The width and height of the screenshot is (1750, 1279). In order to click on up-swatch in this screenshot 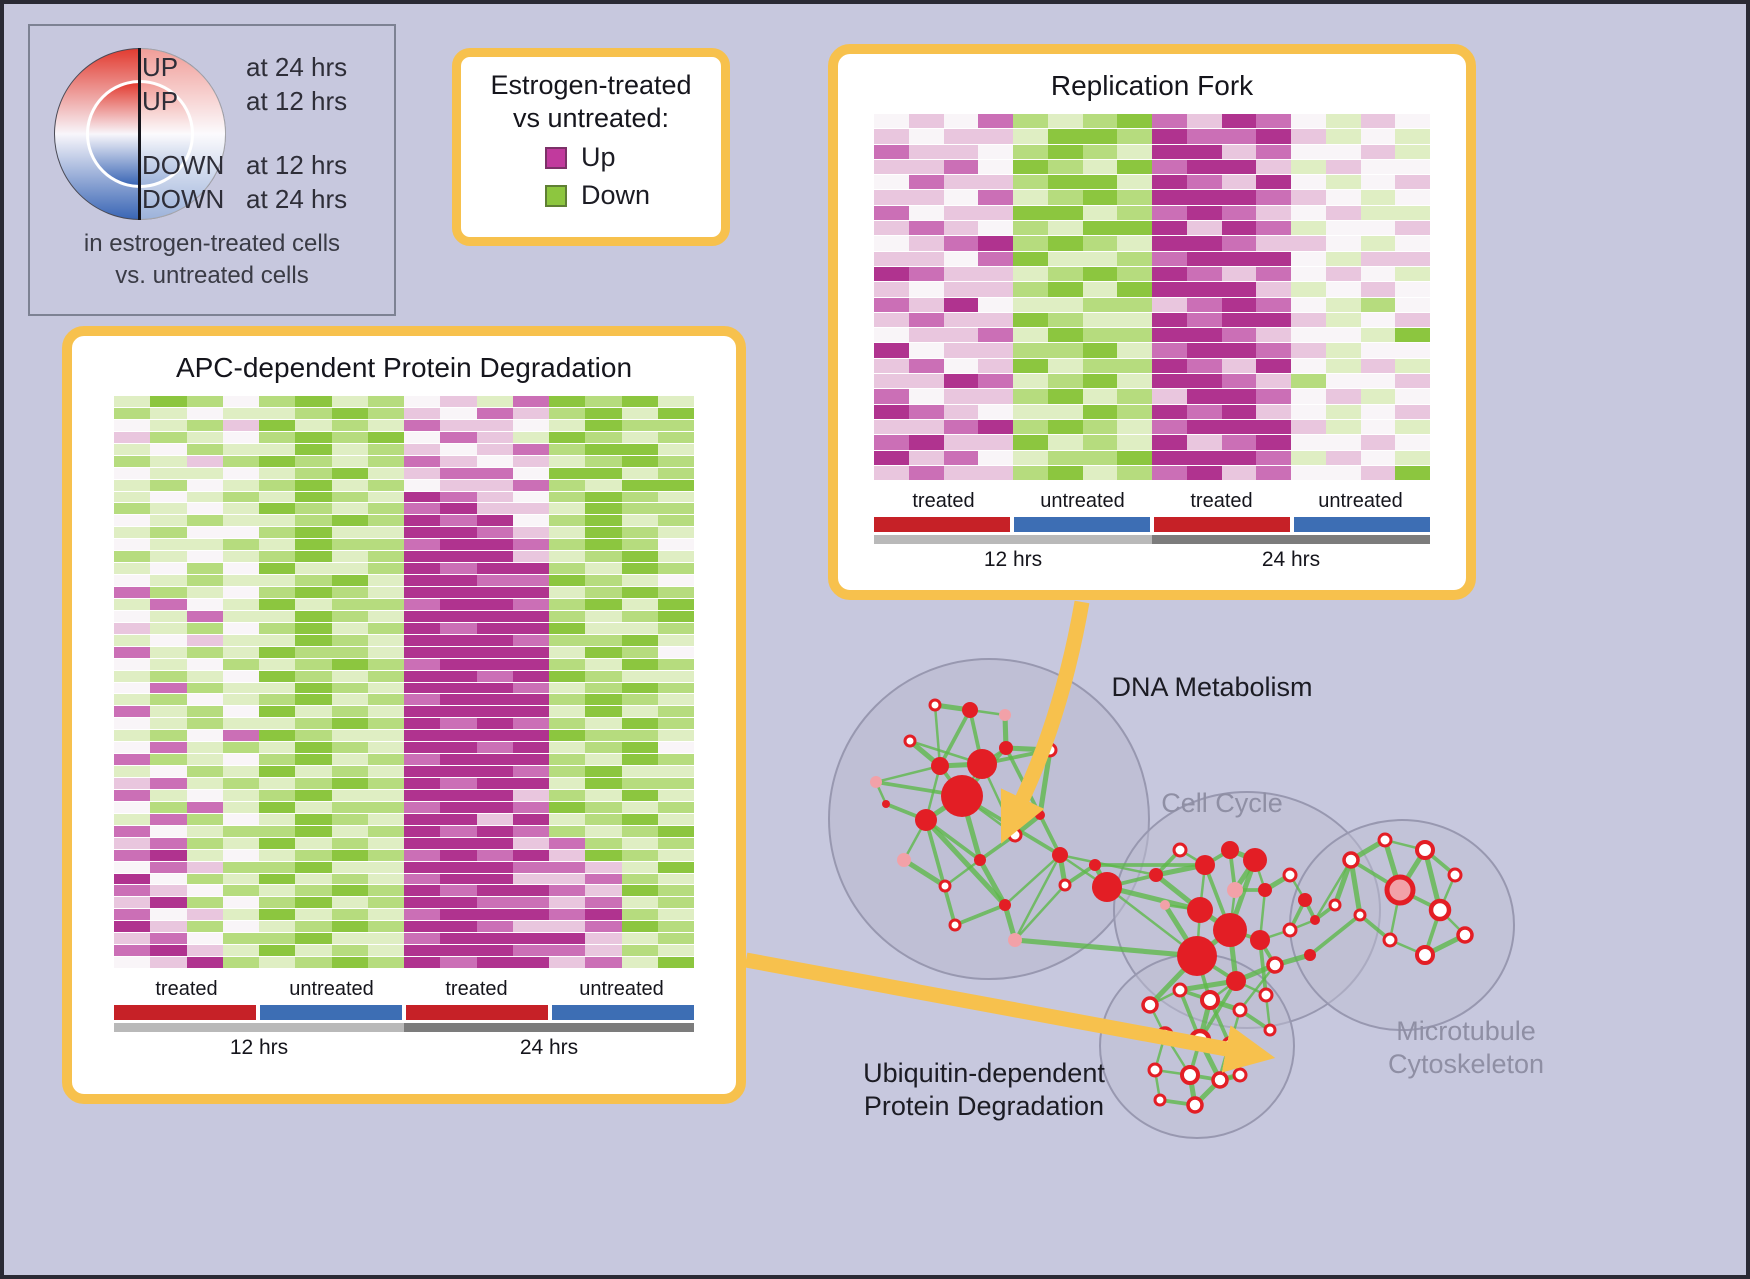, I will do `click(556, 157)`.